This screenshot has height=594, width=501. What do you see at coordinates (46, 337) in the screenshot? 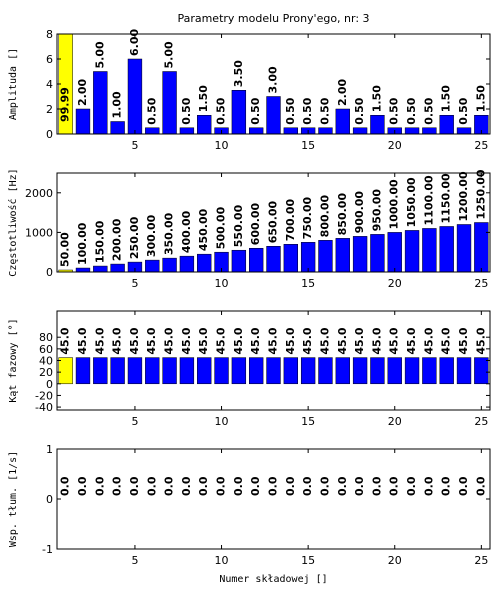
I see `y-tick-label: 80` at bounding box center [46, 337].